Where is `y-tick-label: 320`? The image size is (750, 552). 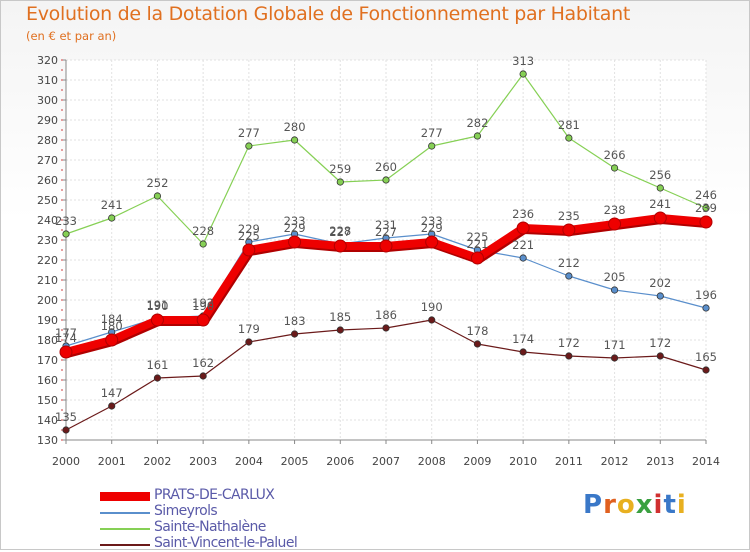 y-tick-label: 320 is located at coordinates (47, 60).